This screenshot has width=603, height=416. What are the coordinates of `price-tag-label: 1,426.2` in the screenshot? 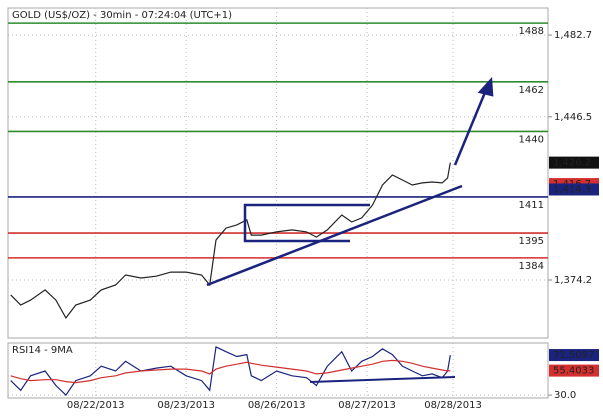 It's located at (572, 163).